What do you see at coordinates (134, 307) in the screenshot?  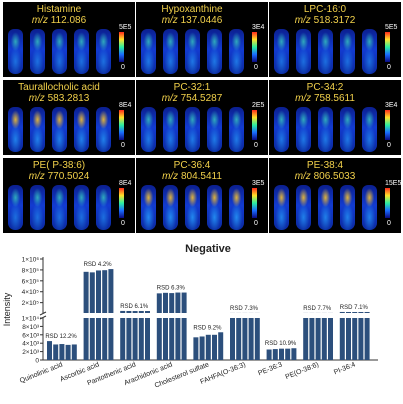 I see `rsd-label: RSD 6.1%` at bounding box center [134, 307].